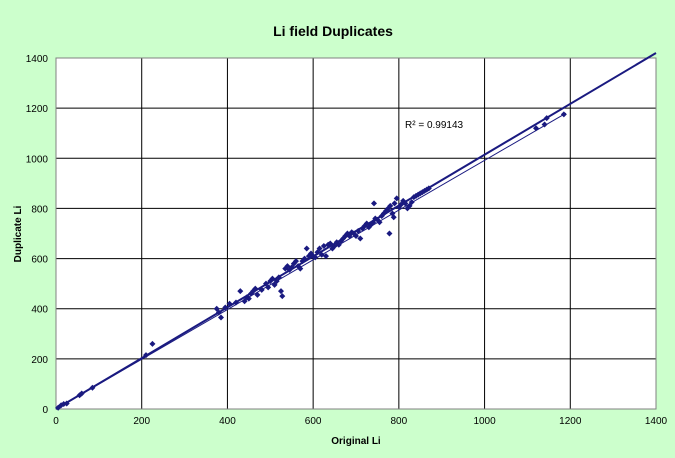 This screenshot has height=458, width=675. I want to click on r-squared-annotation: R² = 0.99143, so click(434, 125).